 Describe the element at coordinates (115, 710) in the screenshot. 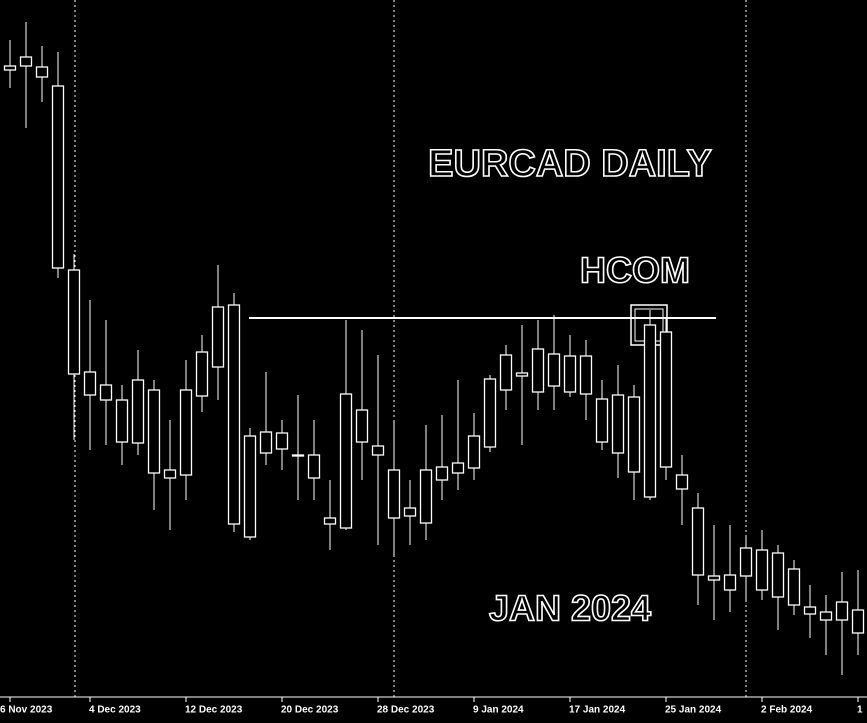

I see `x-tick-label: 4 Dec 2023` at that location.